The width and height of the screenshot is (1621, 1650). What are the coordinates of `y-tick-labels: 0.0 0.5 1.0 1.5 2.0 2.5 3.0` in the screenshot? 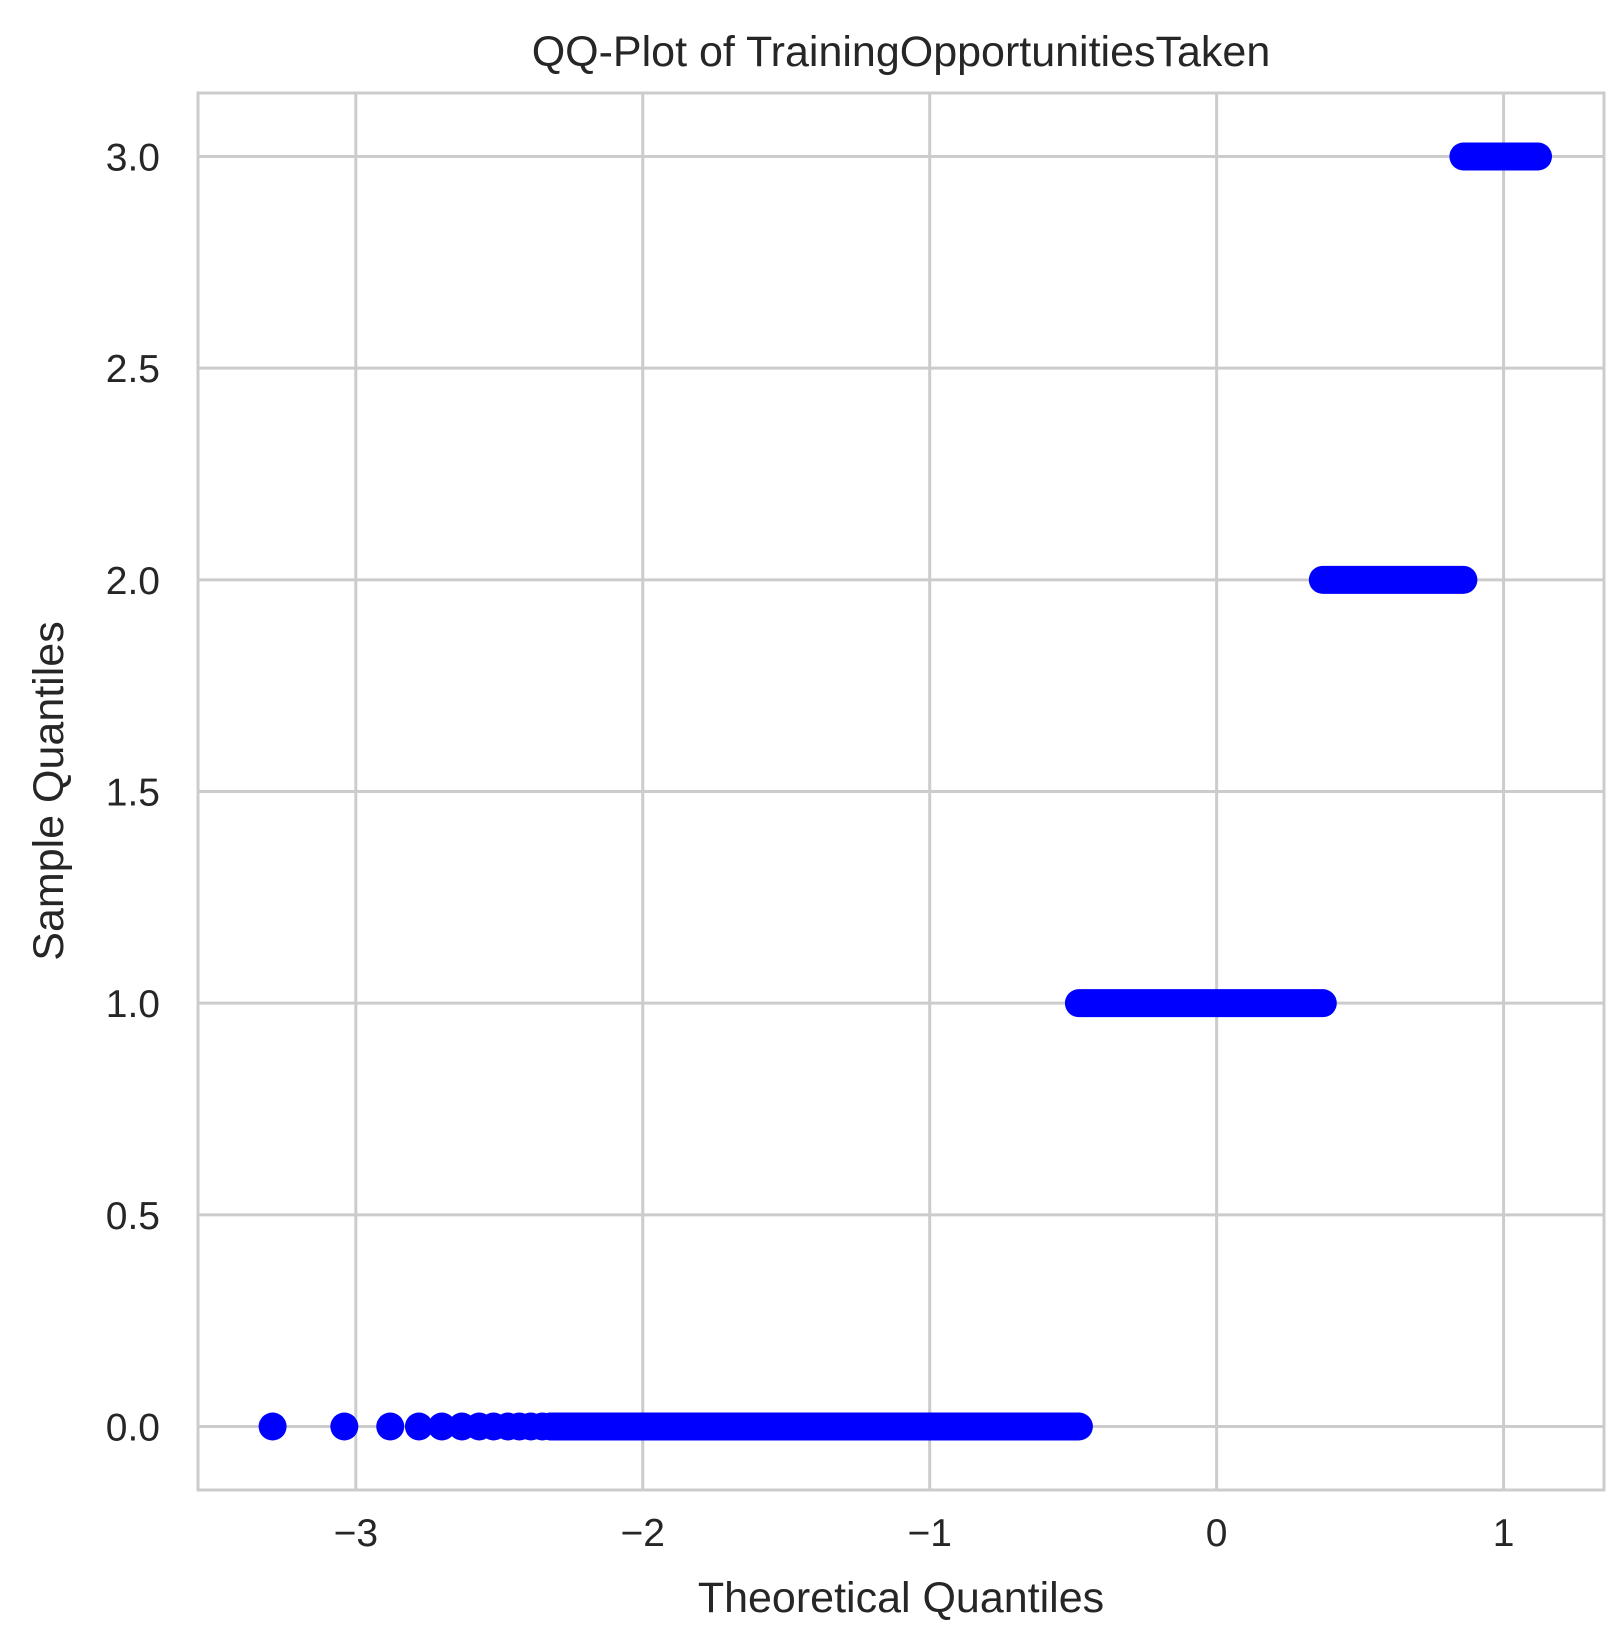 It's located at (133, 793).